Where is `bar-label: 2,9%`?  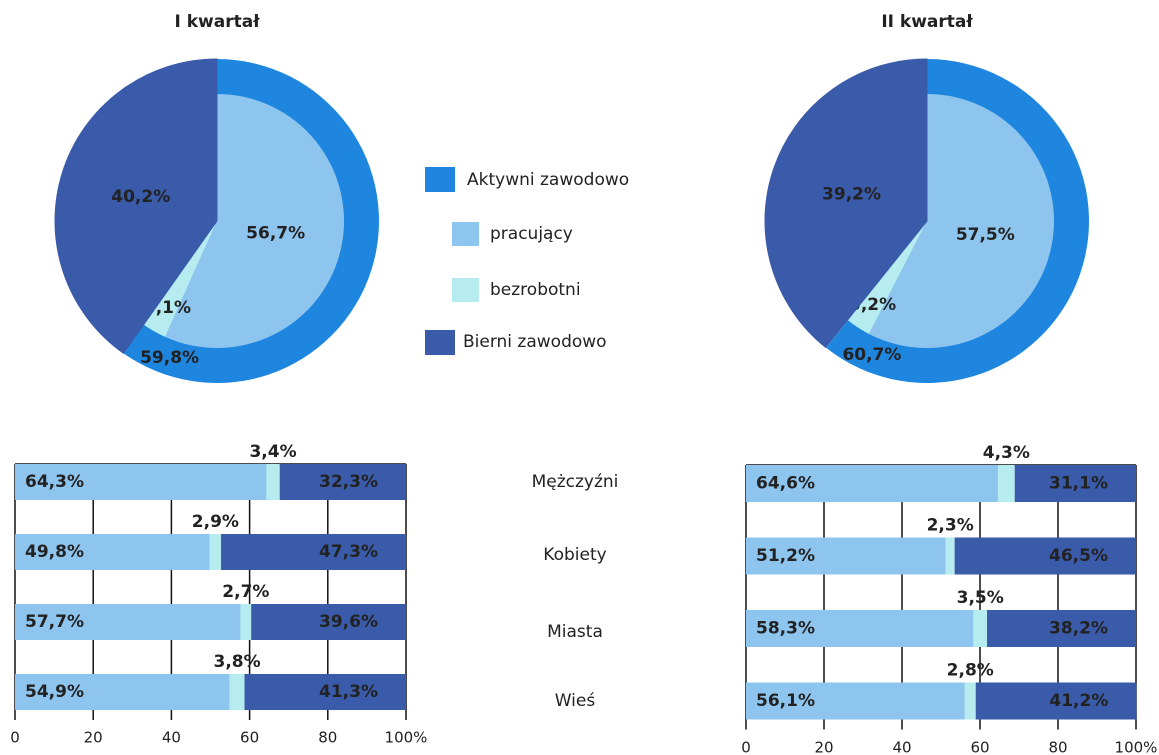
bar-label: 2,9% is located at coordinates (215, 522).